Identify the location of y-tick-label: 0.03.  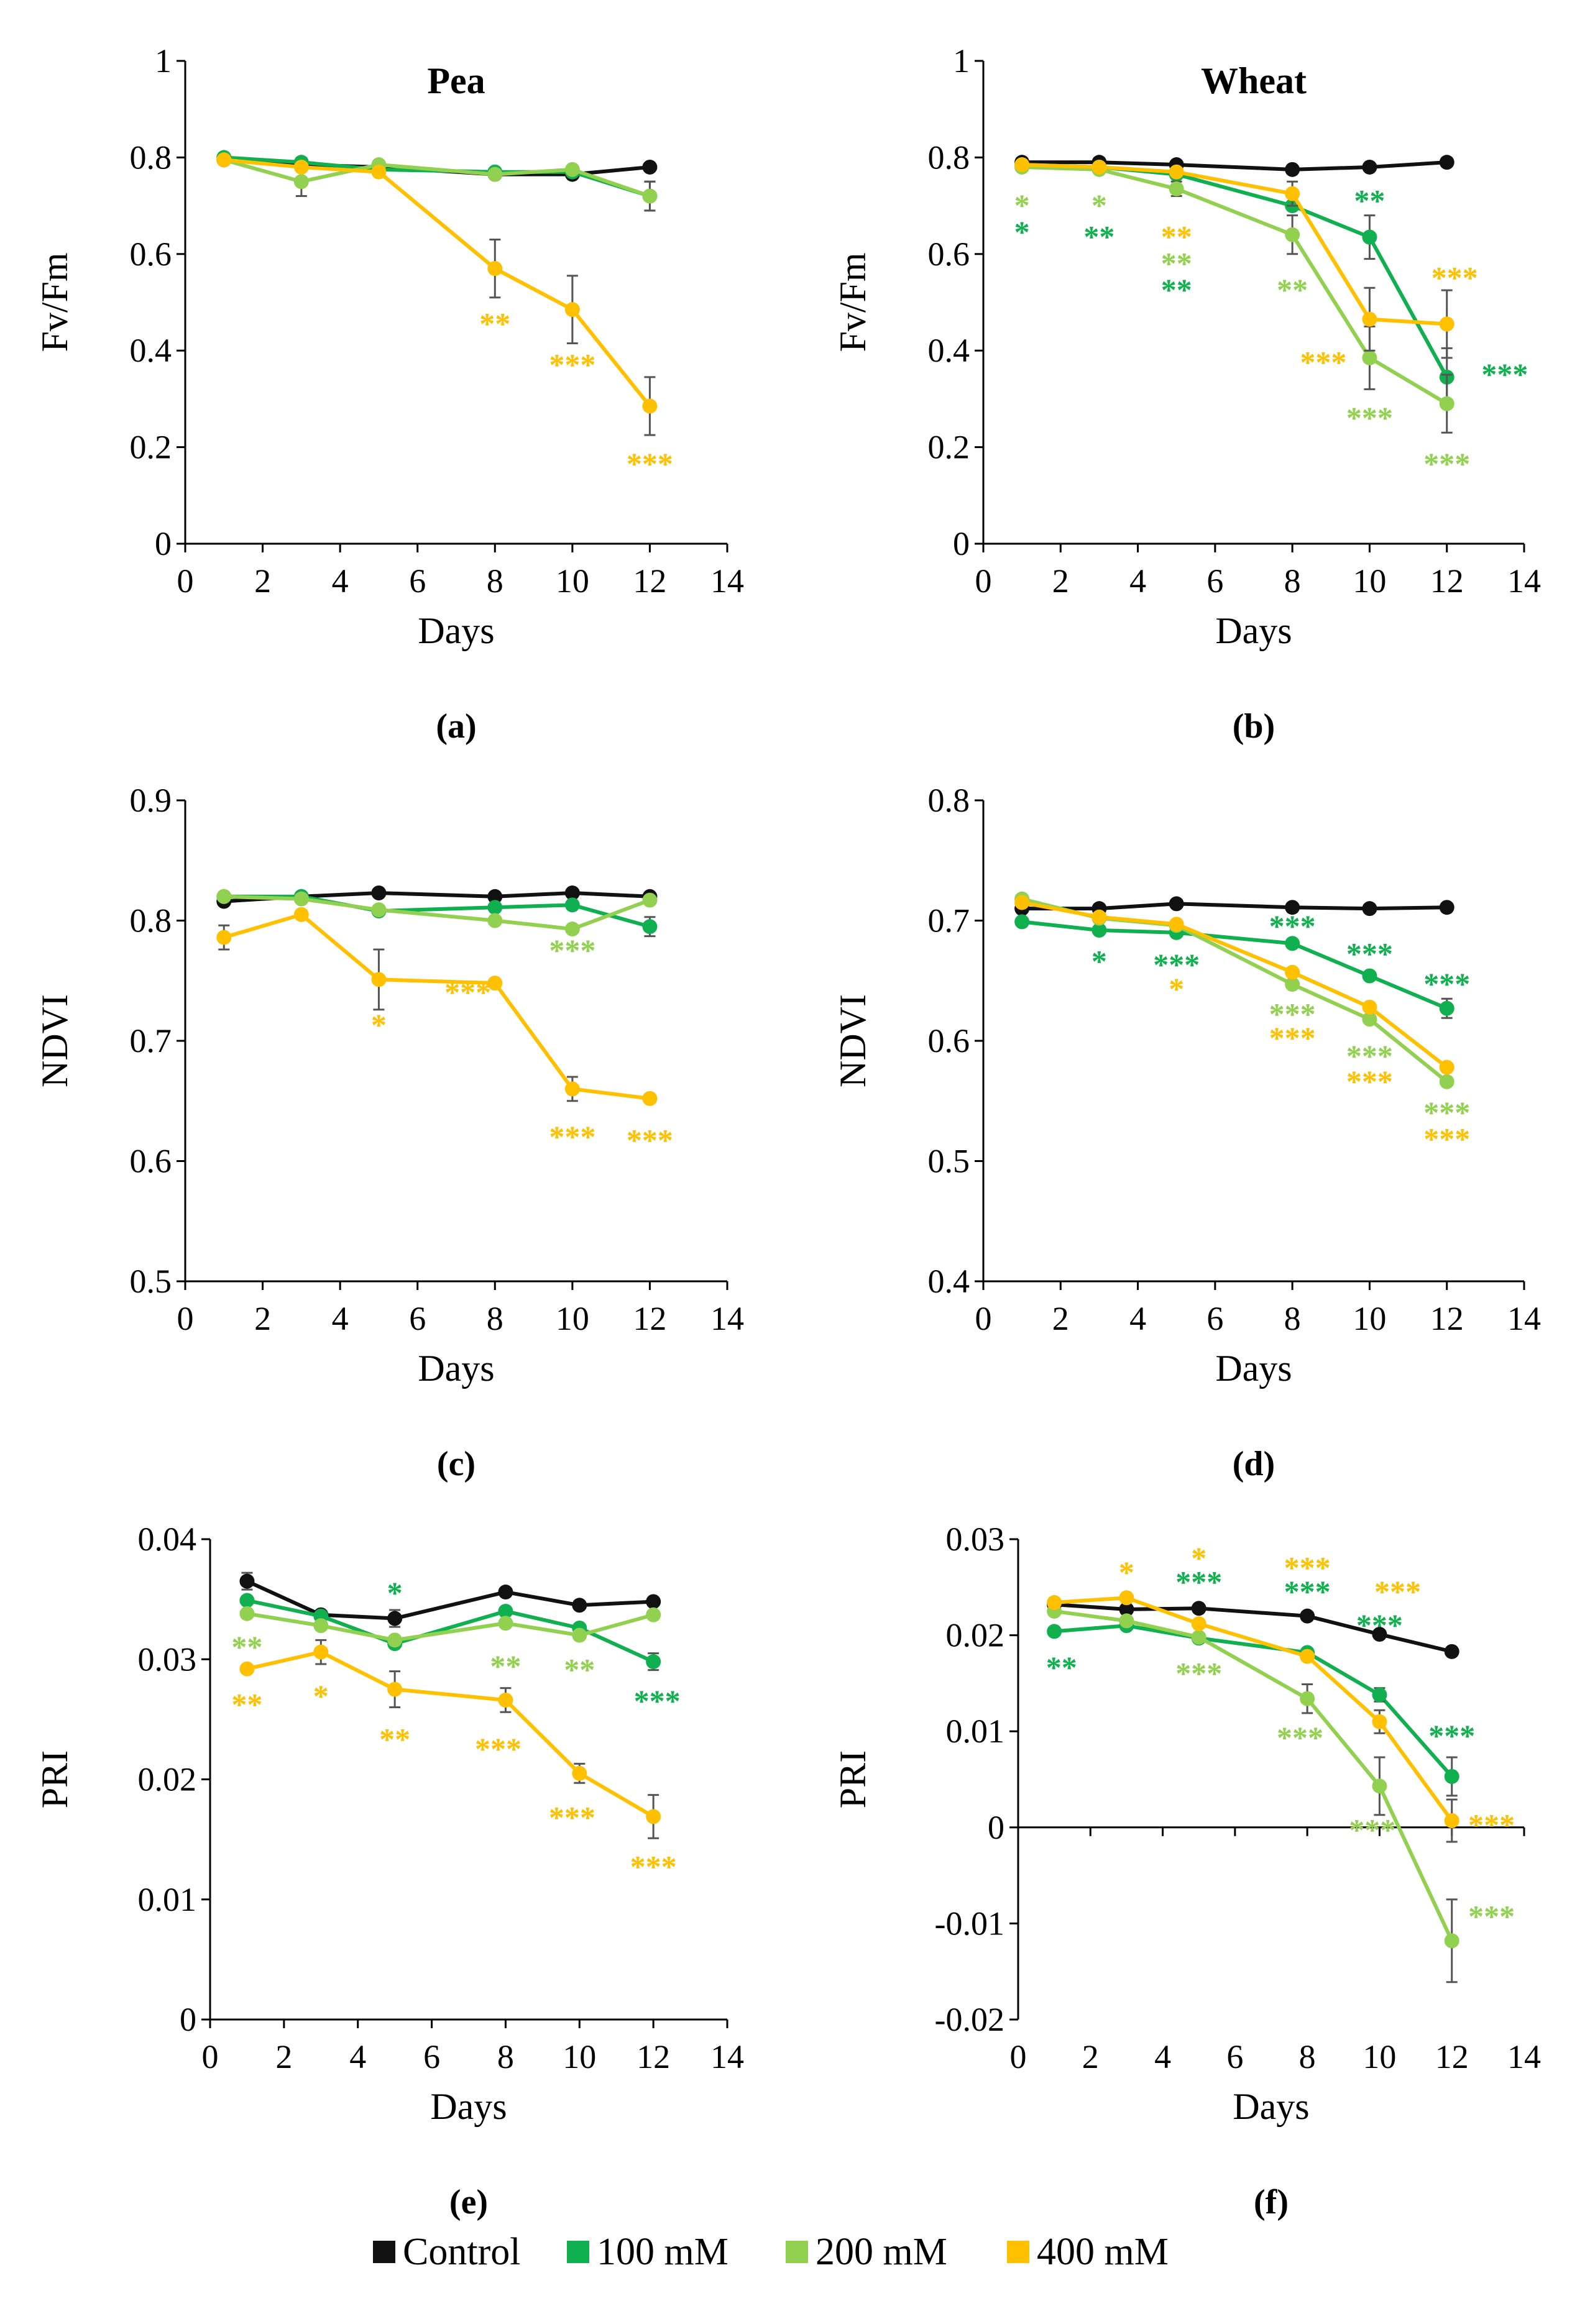
(168, 1659).